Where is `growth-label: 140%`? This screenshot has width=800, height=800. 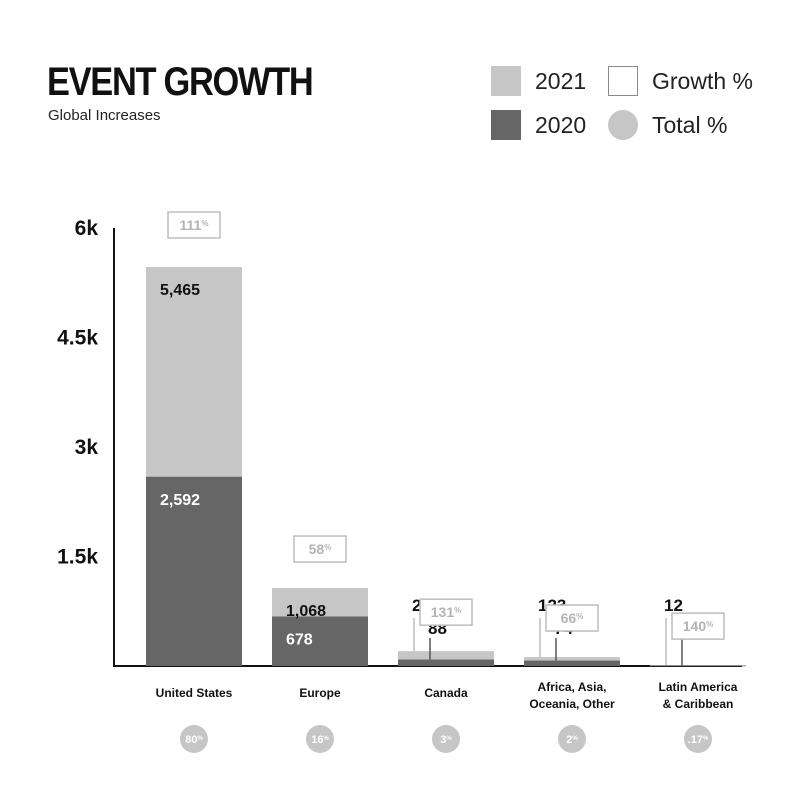 growth-label: 140% is located at coordinates (698, 626).